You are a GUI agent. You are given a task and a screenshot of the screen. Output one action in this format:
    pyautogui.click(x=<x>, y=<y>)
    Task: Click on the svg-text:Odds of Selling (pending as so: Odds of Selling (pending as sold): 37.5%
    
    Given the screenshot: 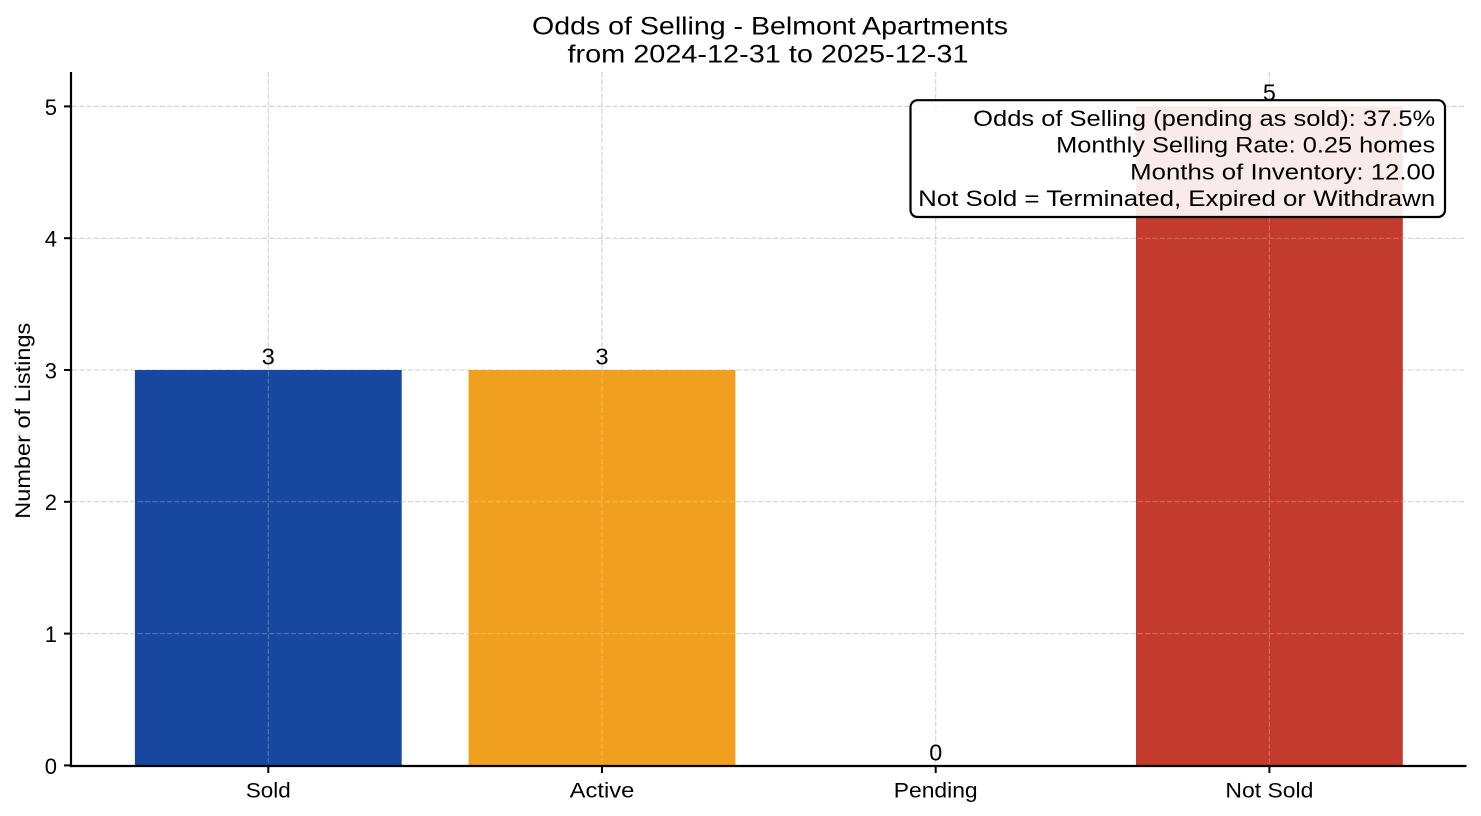 What is the action you would take?
    pyautogui.click(x=1204, y=118)
    